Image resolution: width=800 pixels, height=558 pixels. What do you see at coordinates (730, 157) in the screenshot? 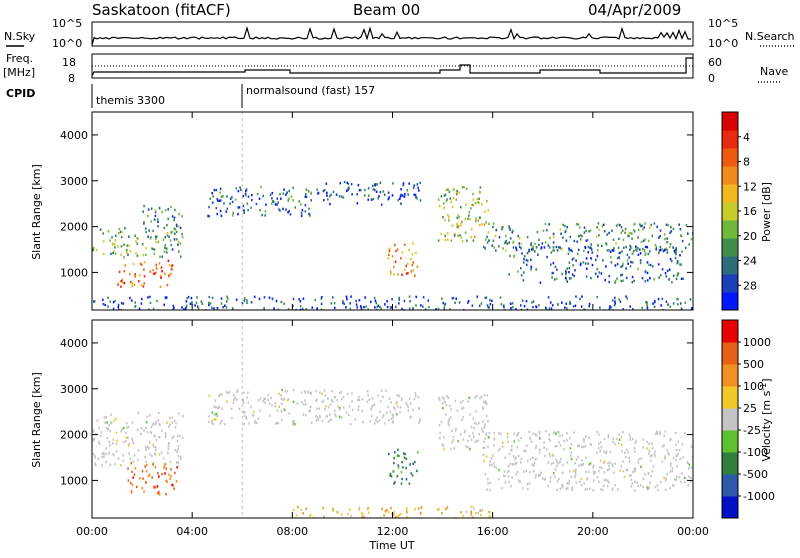
I see `colorbar-segment` at bounding box center [730, 157].